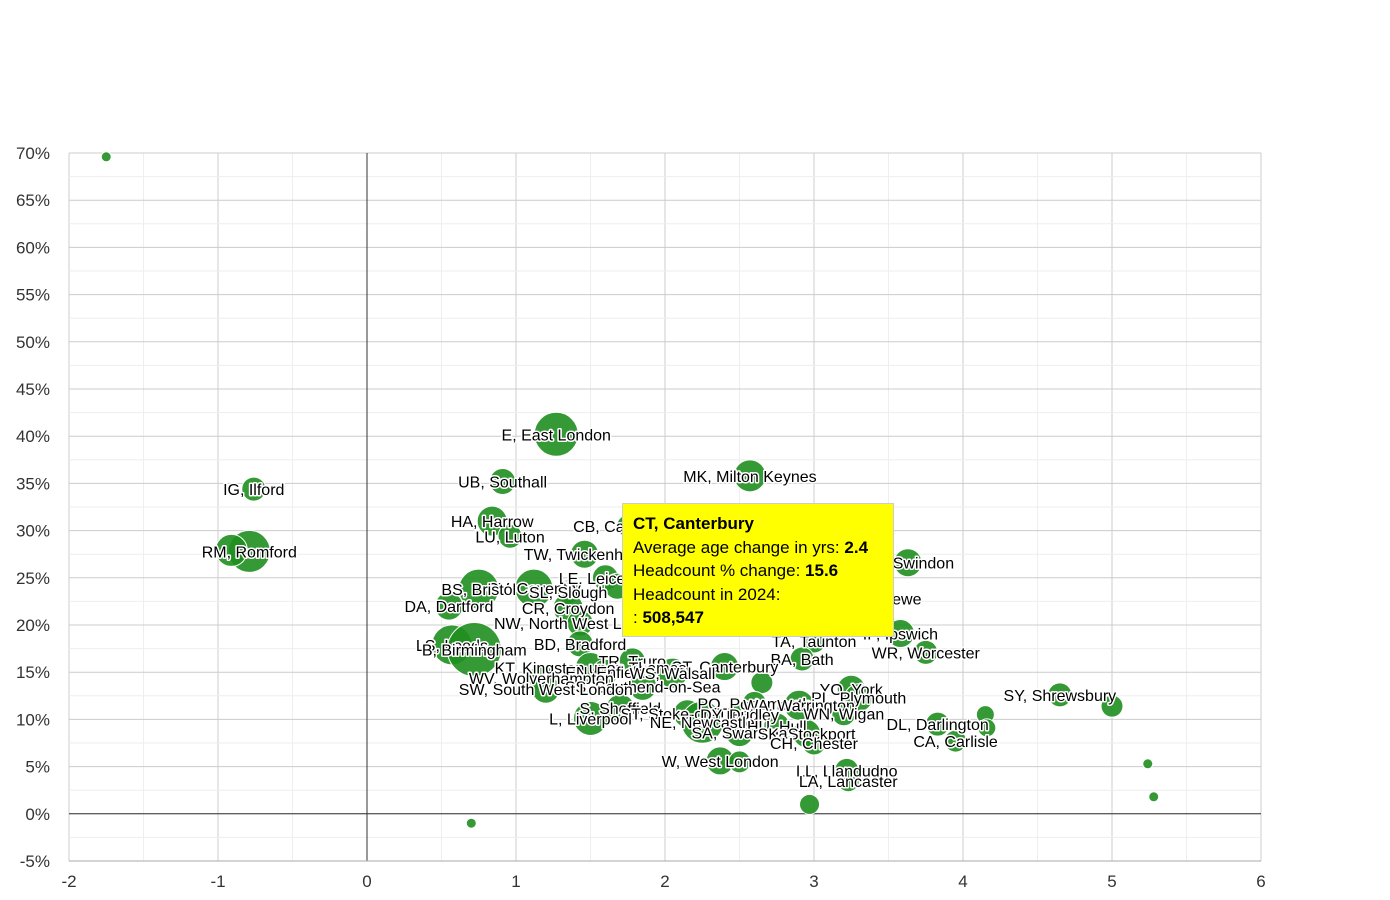  I want to click on bubble-label: CV, Coventry, so click(534, 589).